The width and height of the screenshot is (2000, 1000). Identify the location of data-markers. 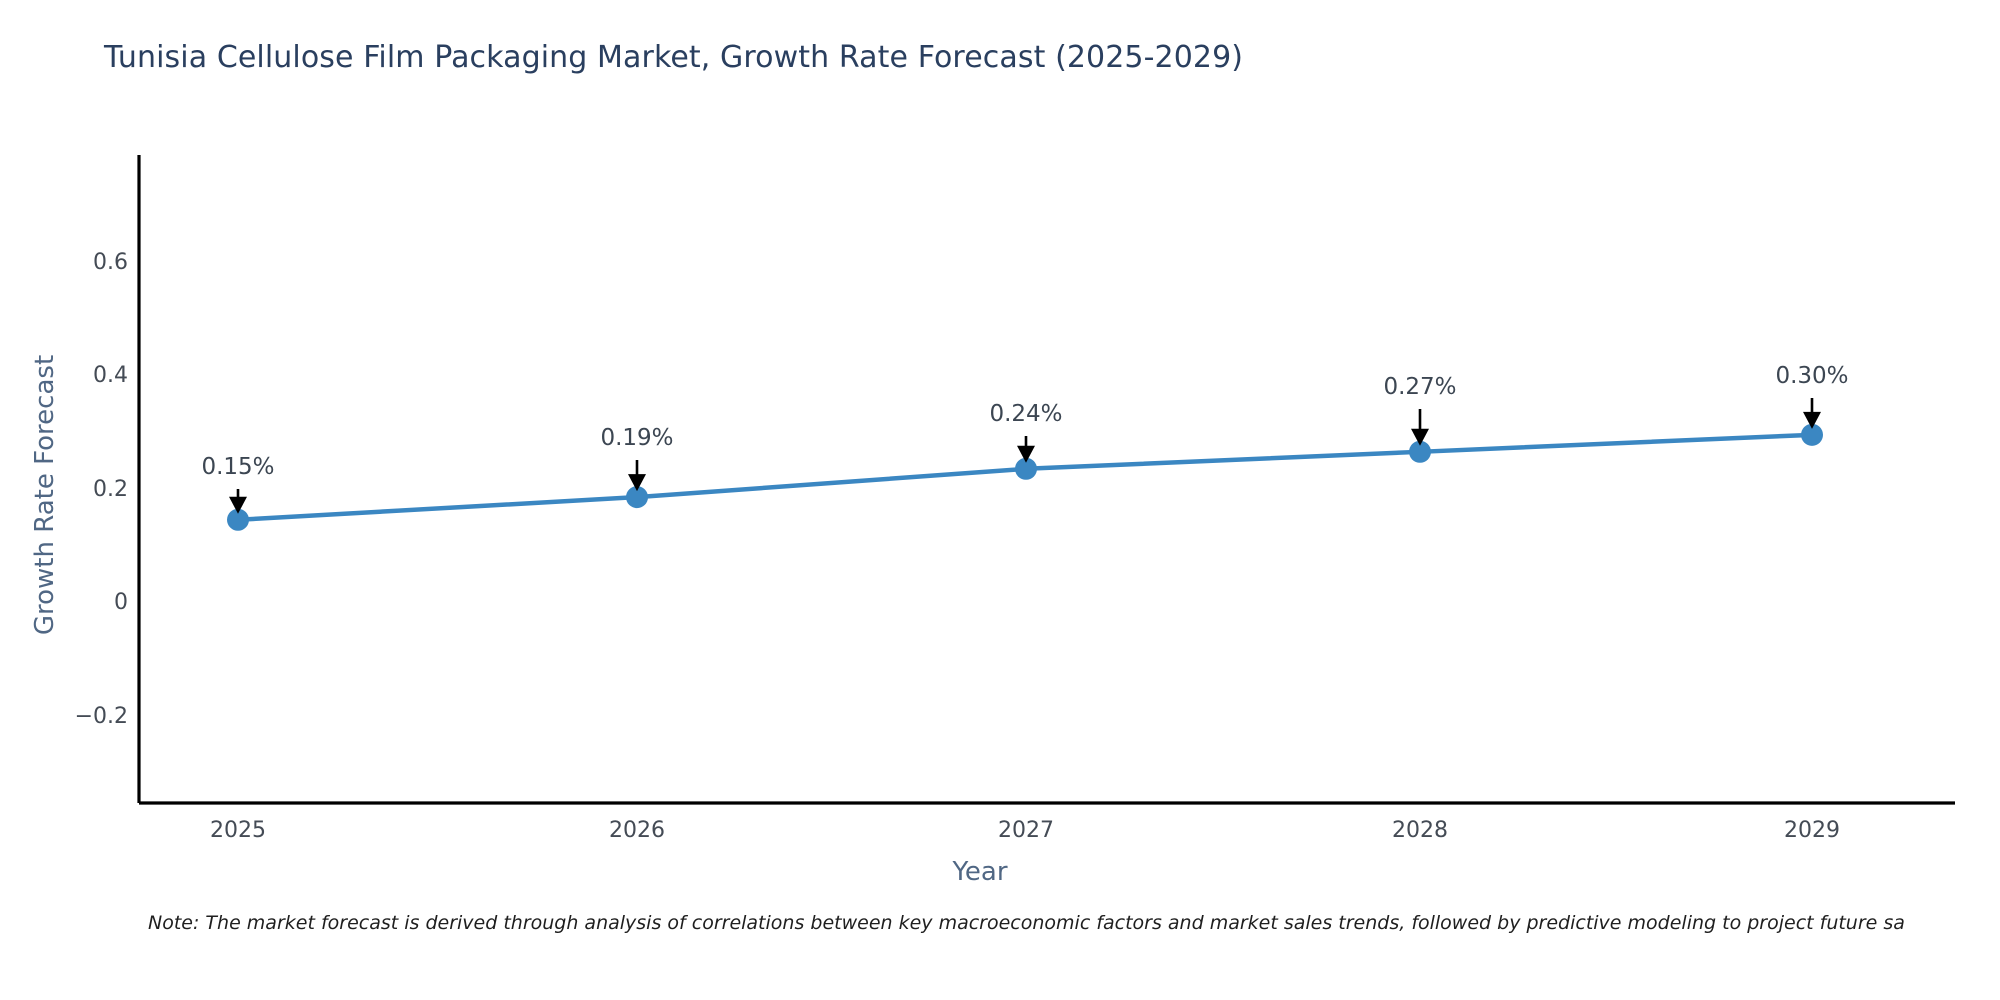
(1025, 477).